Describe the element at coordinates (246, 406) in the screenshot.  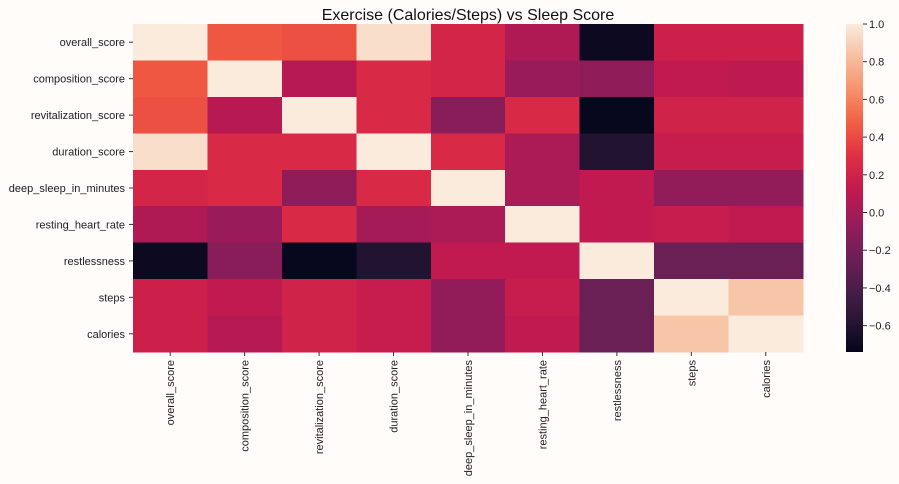
I see `column-label: composition_score` at that location.